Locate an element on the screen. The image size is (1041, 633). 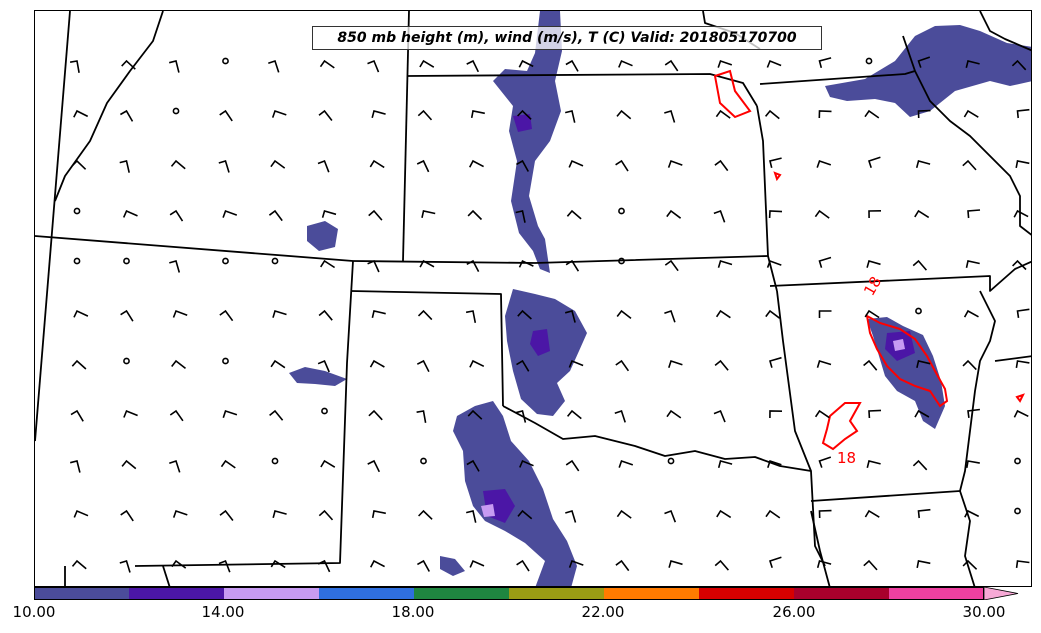
border-ks-ok-north is located at coordinates (560, 259).